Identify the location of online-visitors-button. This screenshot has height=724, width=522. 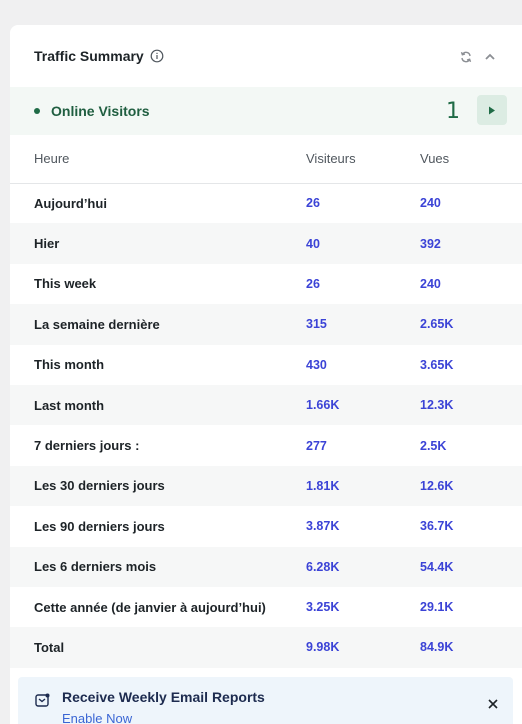
(492, 110).